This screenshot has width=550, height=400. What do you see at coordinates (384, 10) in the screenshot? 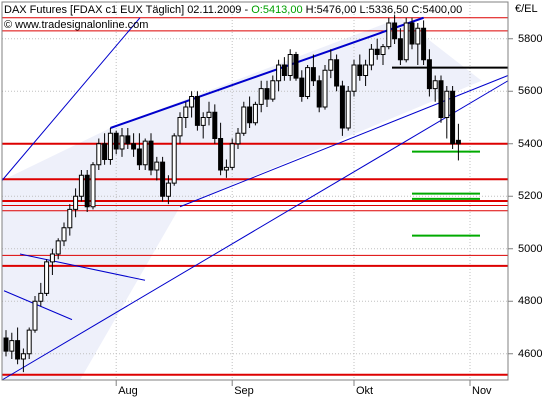
I see `hlc-values: H:5476,00 L:5336,50 C:5400,00` at bounding box center [384, 10].